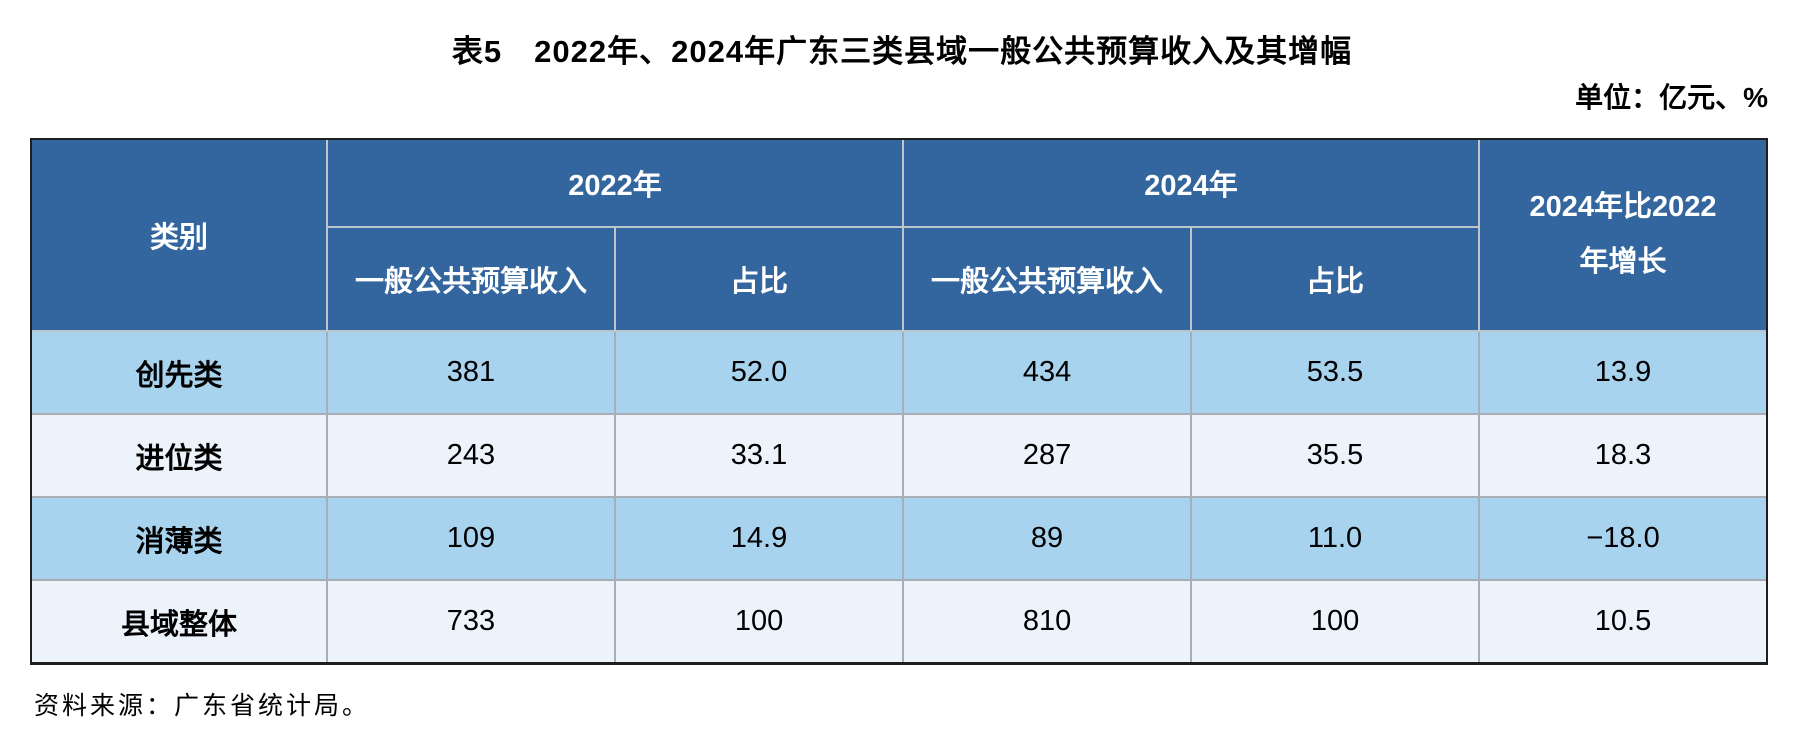 The height and width of the screenshot is (756, 1804). What do you see at coordinates (471, 372) in the screenshot?
I see `cell-rev2022: 381` at bounding box center [471, 372].